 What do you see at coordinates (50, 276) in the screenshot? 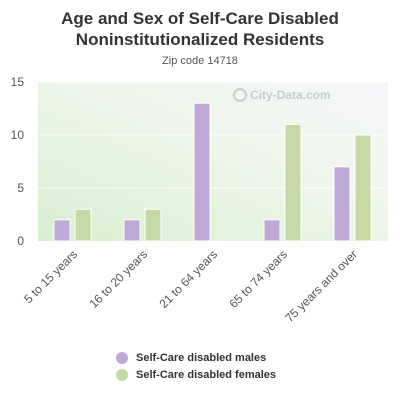
I see `x-tick-label: 5 to 15 years` at bounding box center [50, 276].